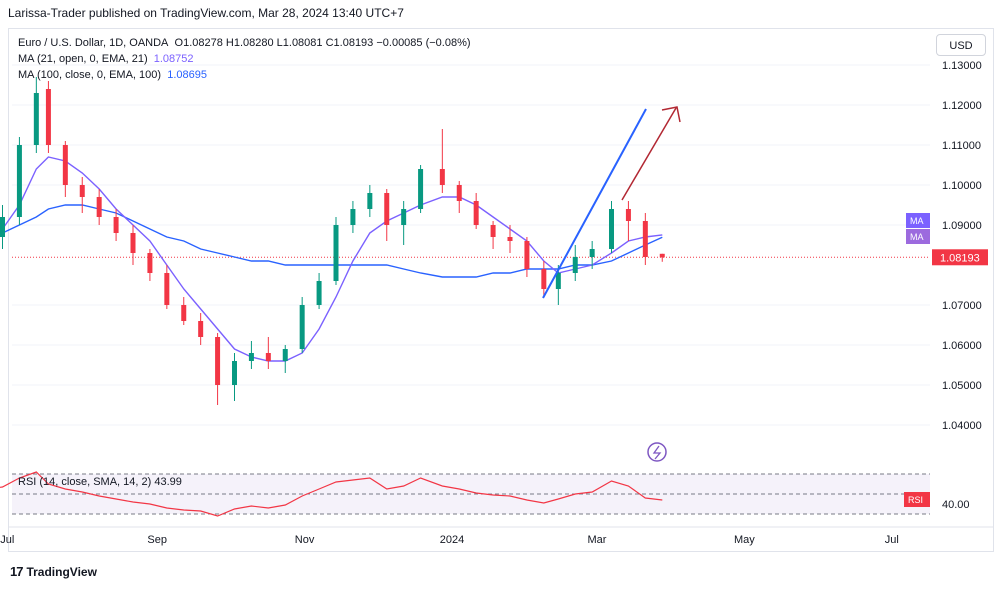  What do you see at coordinates (961, 146) in the screenshot?
I see `price-tick-label: 1.11000` at bounding box center [961, 146].